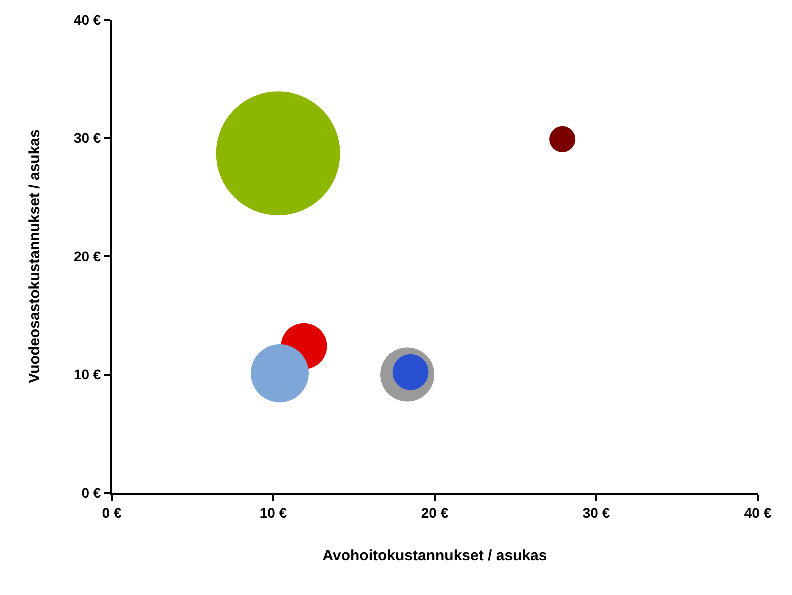 This screenshot has width=792, height=595. What do you see at coordinates (88, 20) in the screenshot?
I see `y-tick-label: 40 €` at bounding box center [88, 20].